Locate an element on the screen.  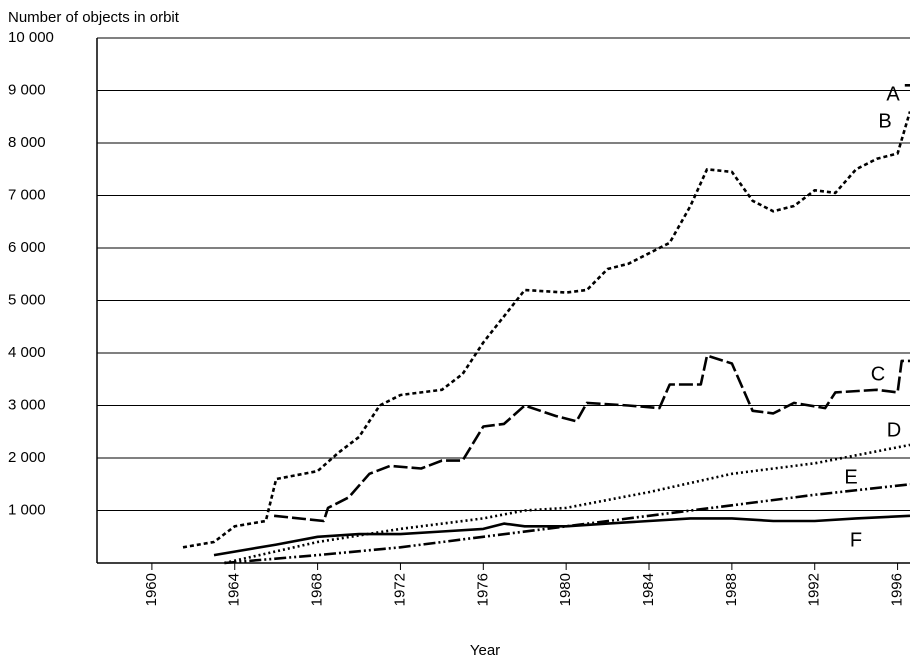
x-axis-label: Year is located at coordinates (485, 650).